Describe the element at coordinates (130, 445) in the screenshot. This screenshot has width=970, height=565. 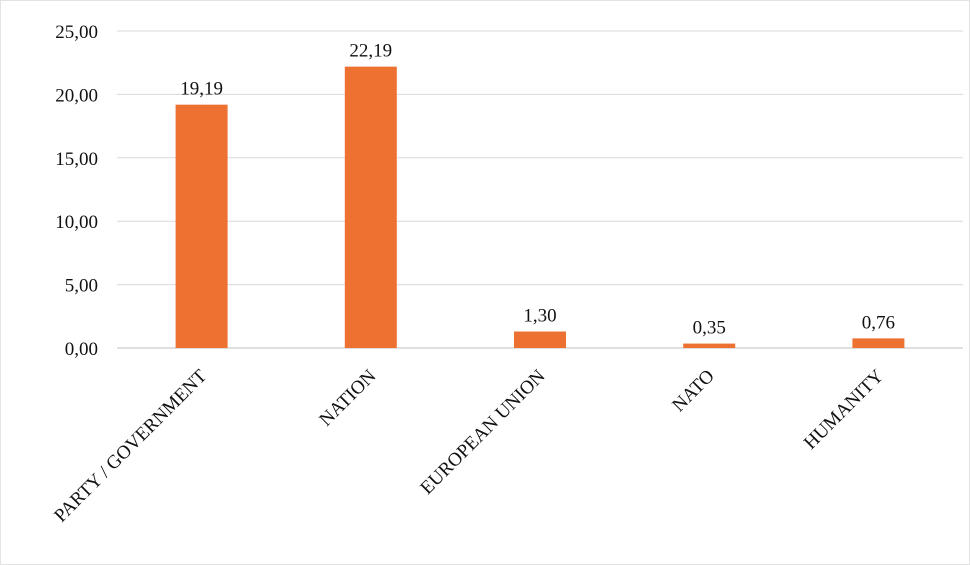
I see `category-label: PARTY / GOVERNMENT` at that location.